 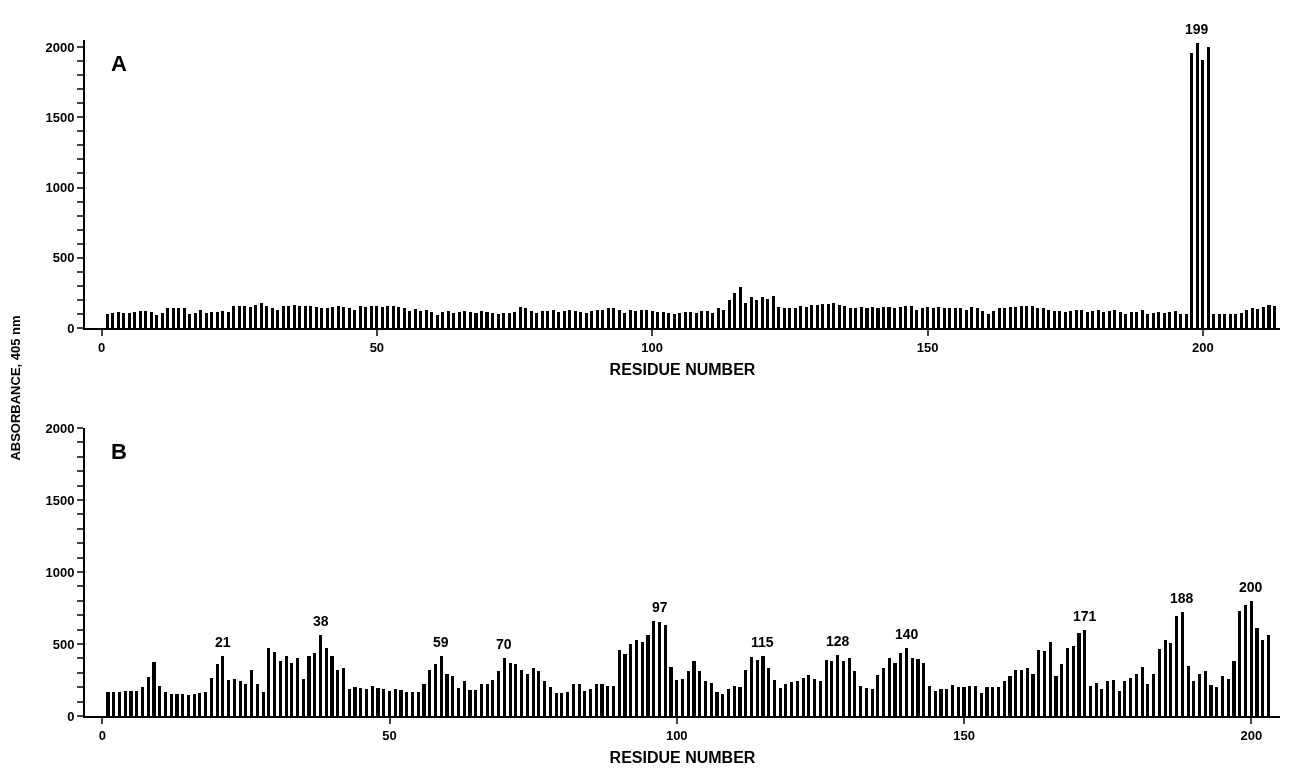 I want to click on annotation: 200, so click(x=1251, y=587).